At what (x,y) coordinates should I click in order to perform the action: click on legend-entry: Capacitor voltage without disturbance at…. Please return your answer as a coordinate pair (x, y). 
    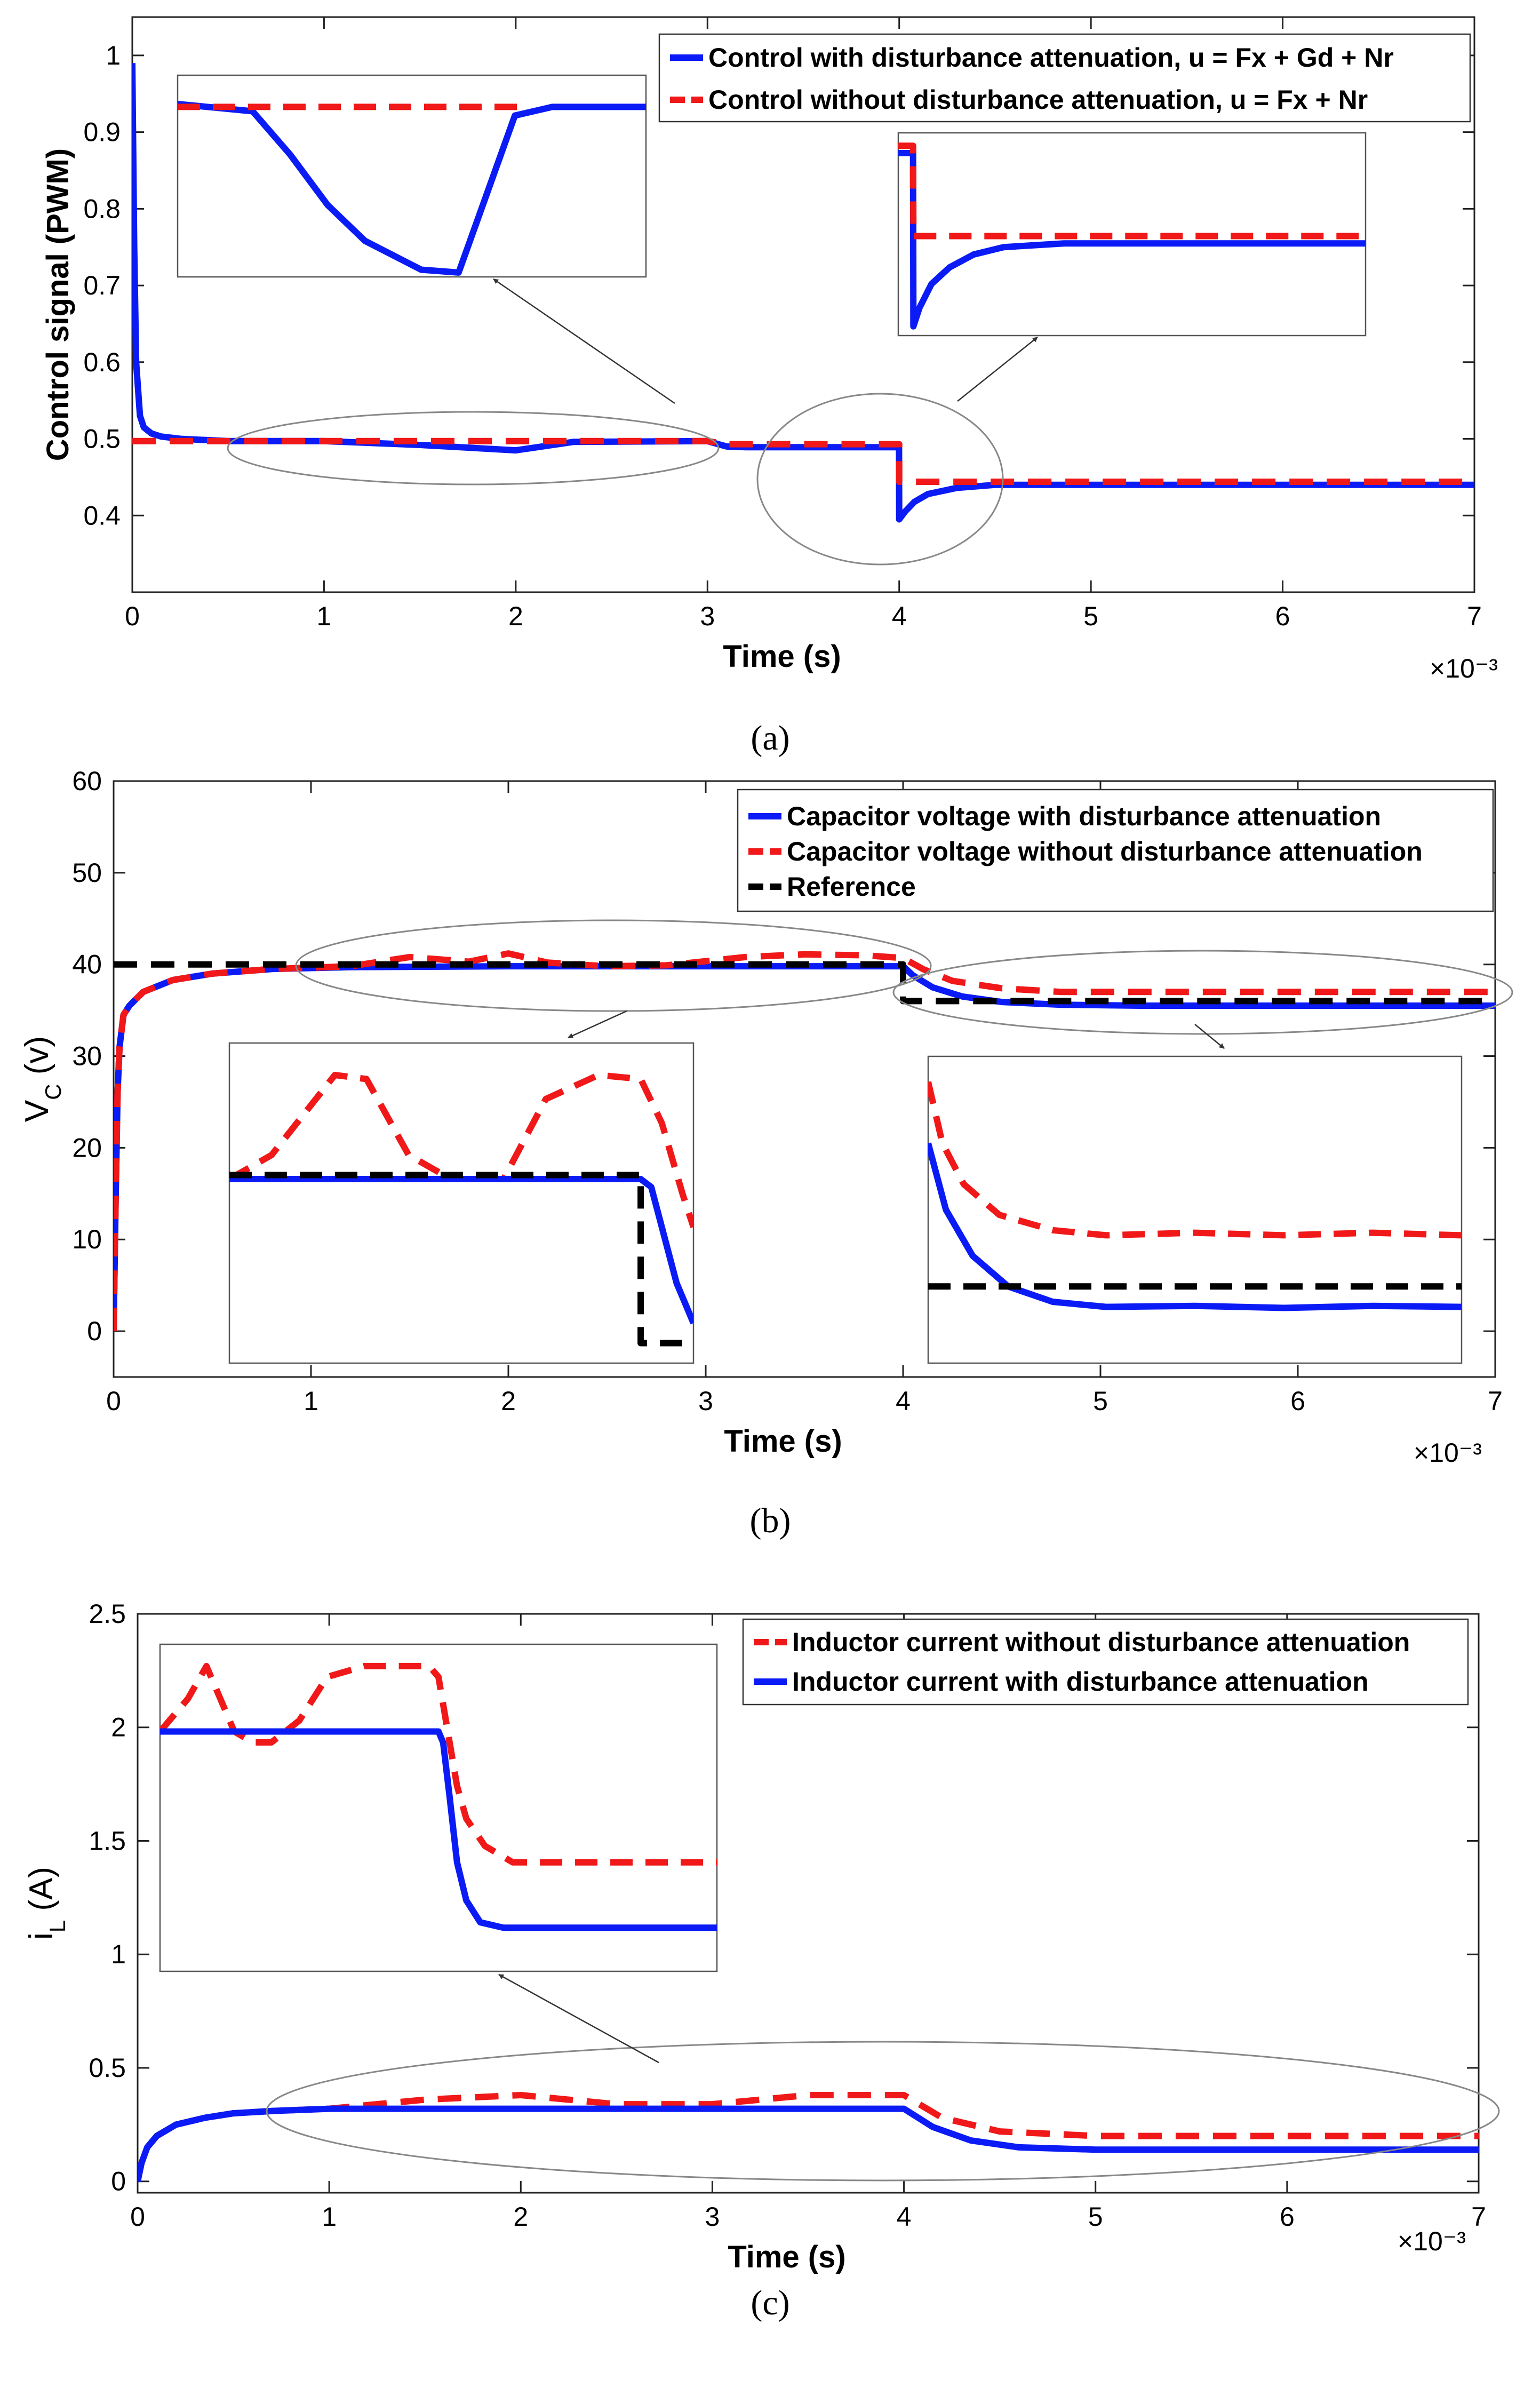
    Looking at the image, I should click on (1105, 851).